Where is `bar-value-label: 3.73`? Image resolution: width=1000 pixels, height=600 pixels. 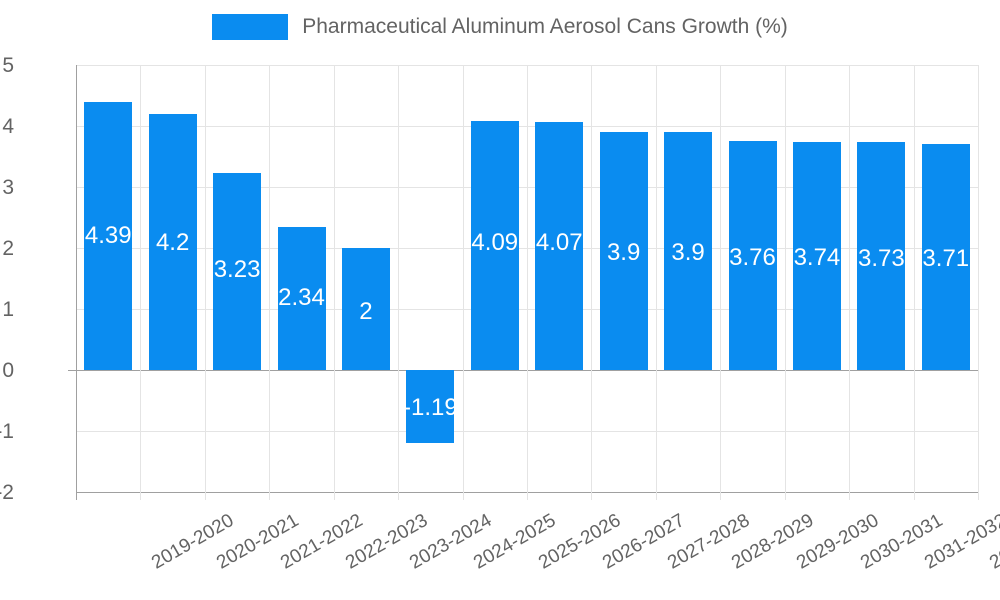
bar-value-label: 3.73 is located at coordinates (881, 258).